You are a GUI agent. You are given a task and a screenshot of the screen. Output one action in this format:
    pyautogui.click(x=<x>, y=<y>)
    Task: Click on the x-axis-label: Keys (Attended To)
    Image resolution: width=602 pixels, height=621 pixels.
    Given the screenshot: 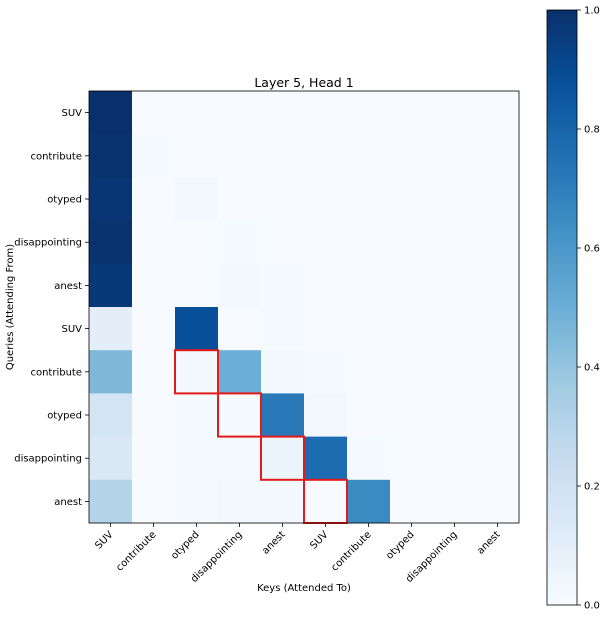 What is the action you would take?
    pyautogui.click(x=304, y=588)
    